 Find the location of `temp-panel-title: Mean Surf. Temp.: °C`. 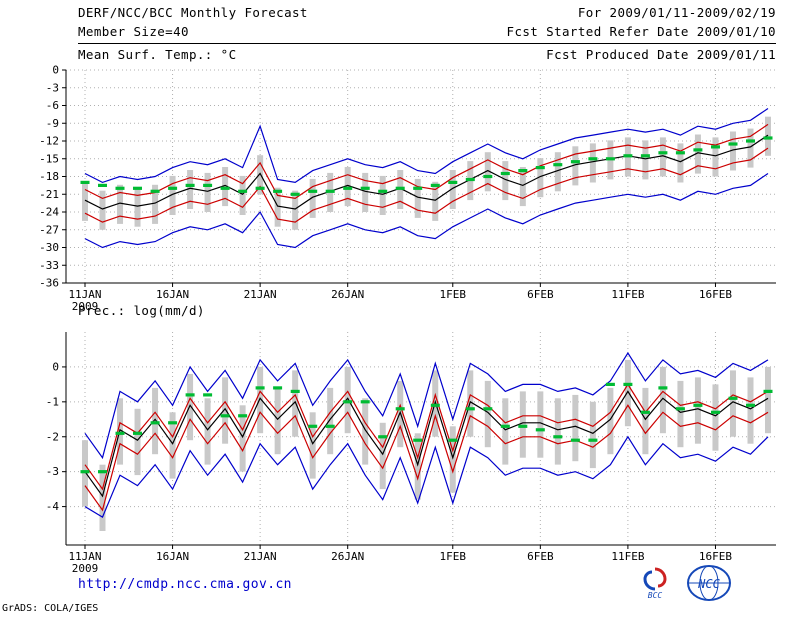

temp-panel-title: Mean Surf. Temp.: °C is located at coordinates (157, 54).